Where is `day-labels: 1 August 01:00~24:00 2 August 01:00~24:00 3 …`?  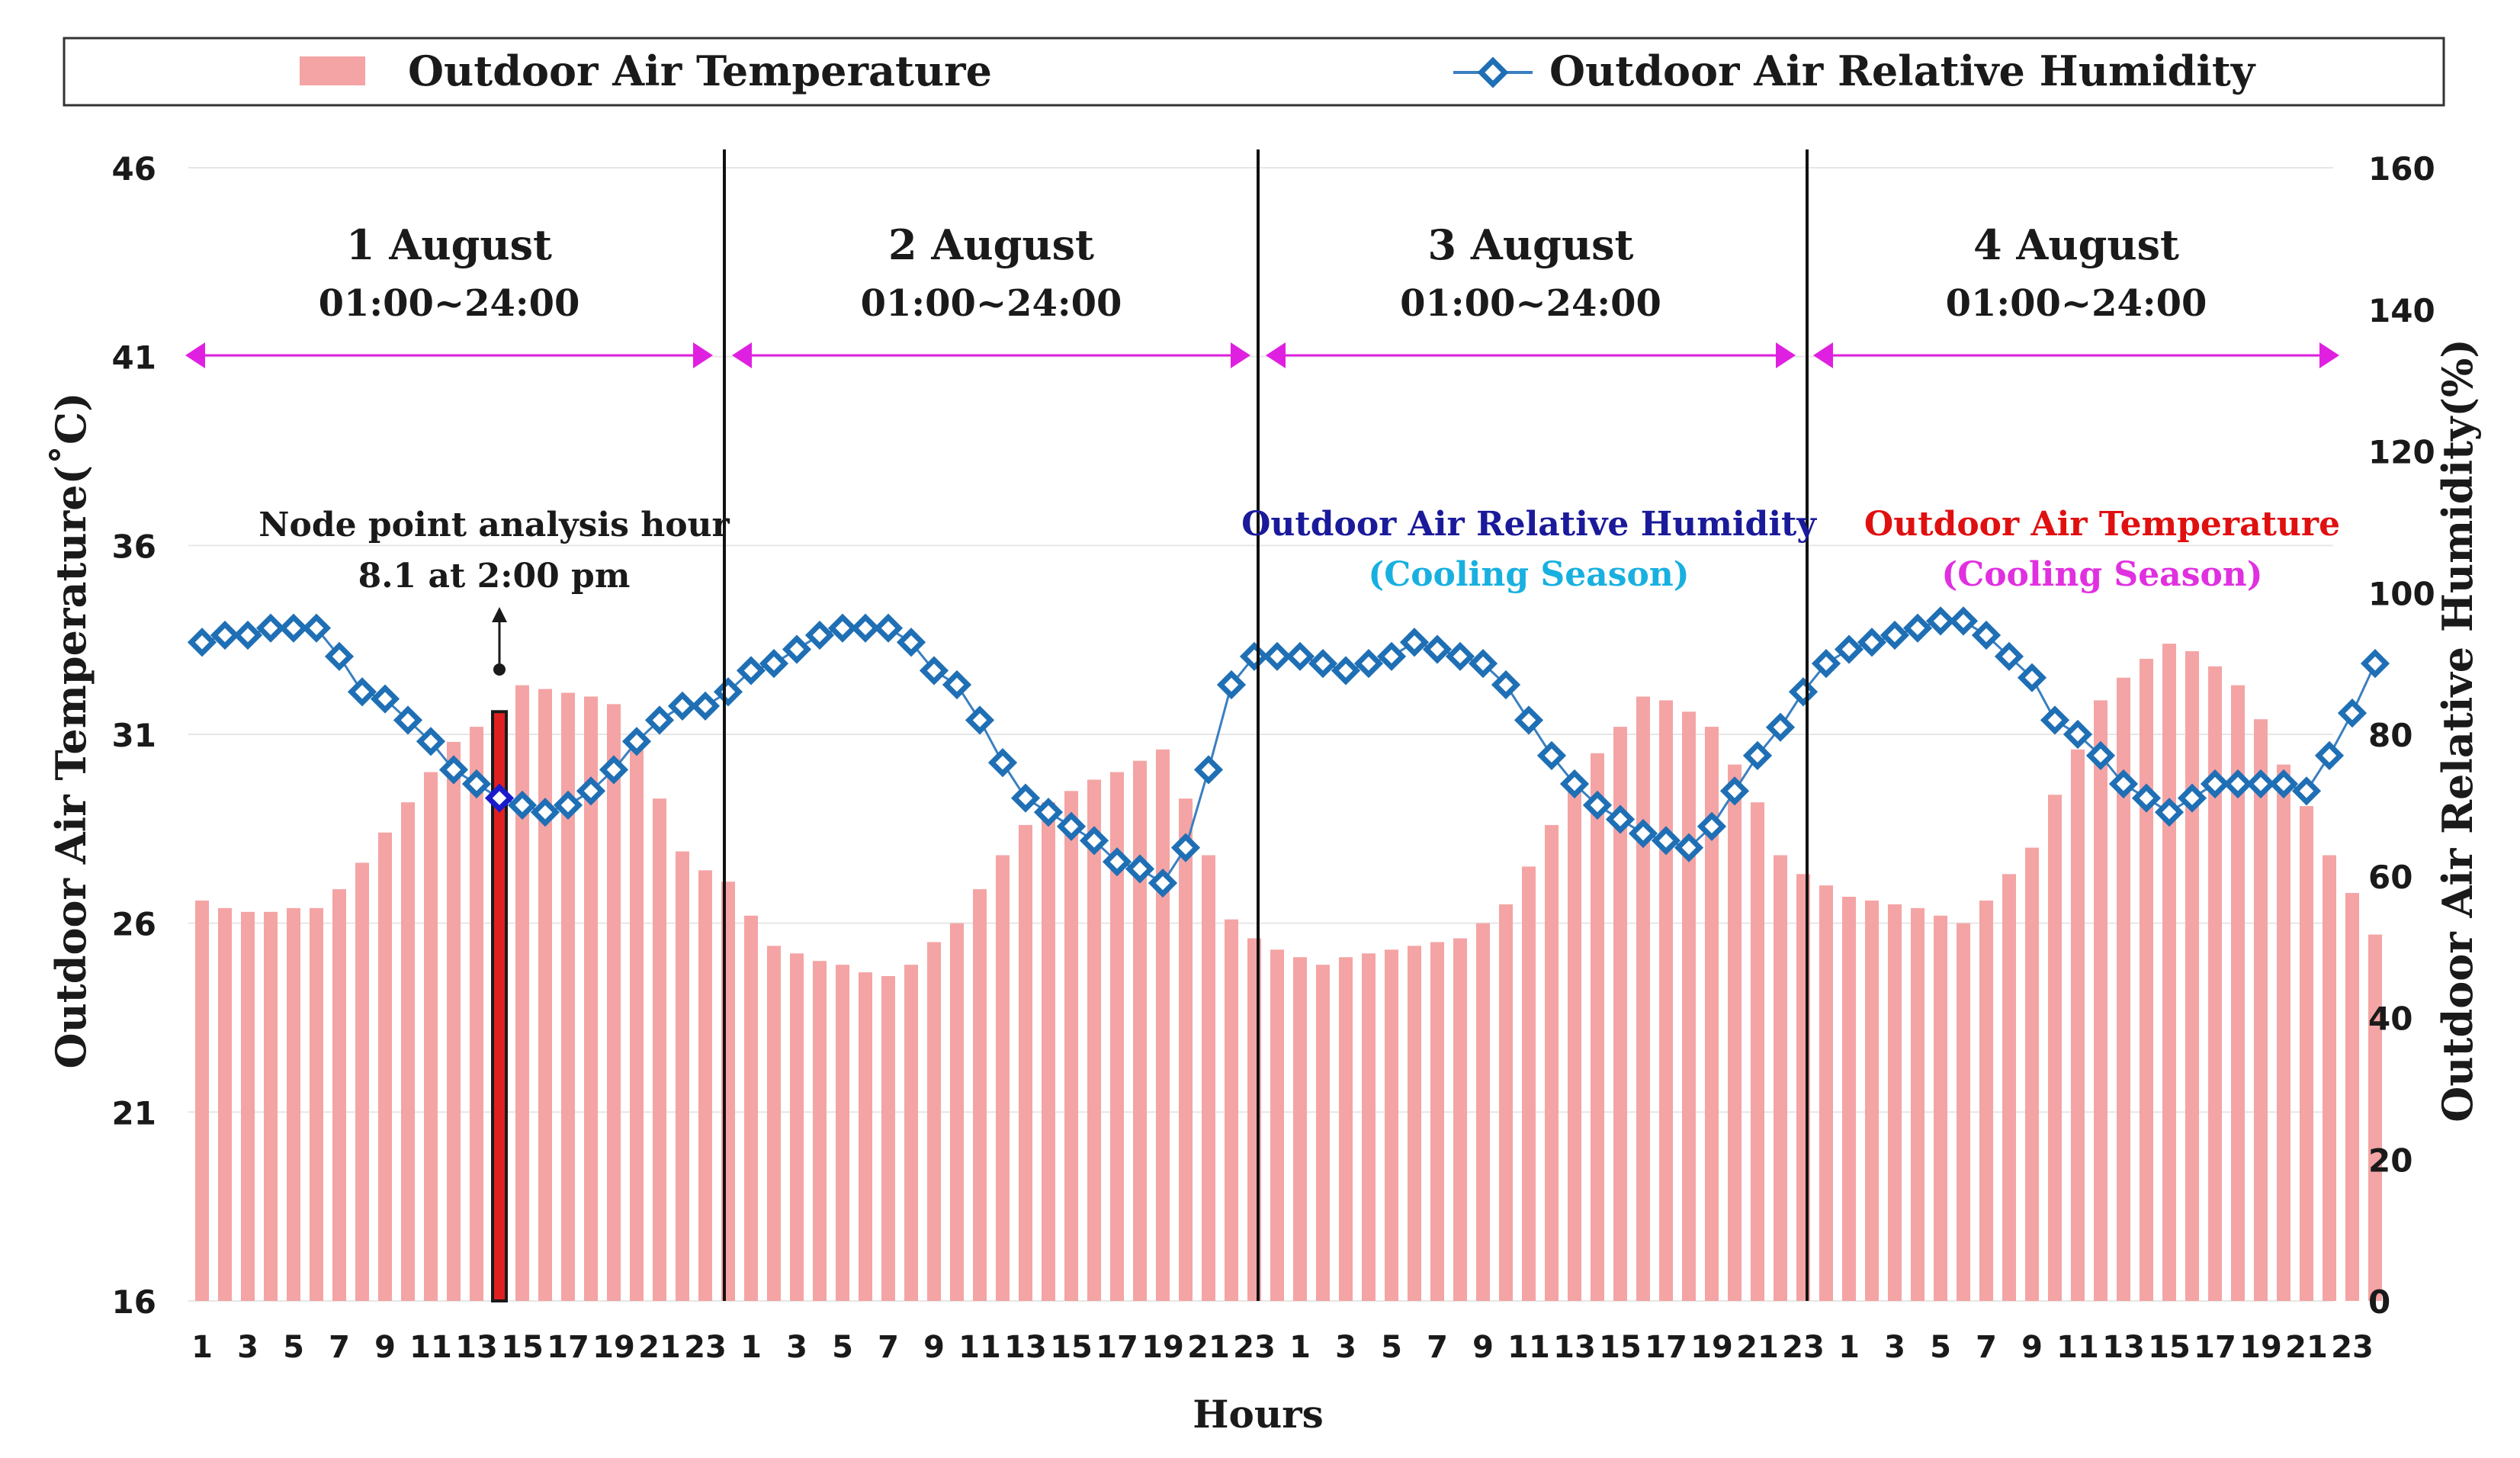 day-labels: 1 August 01:00~24:00 2 August 01:00~24:00 3 … is located at coordinates (1262, 294).